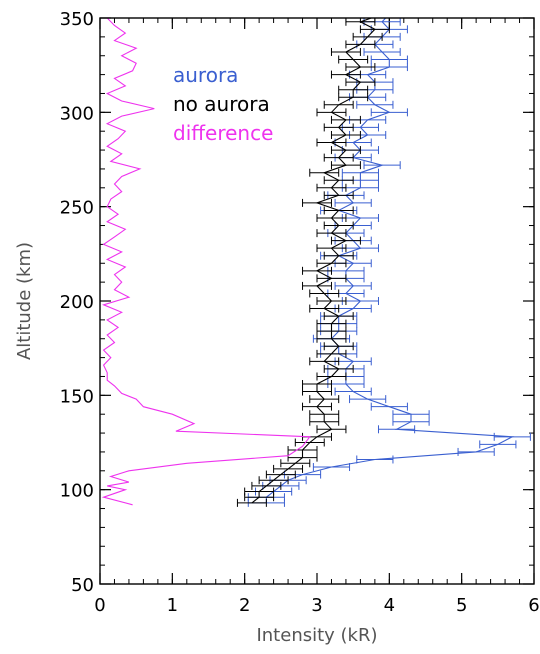  I want to click on x-tick-label: 4, so click(389, 605).